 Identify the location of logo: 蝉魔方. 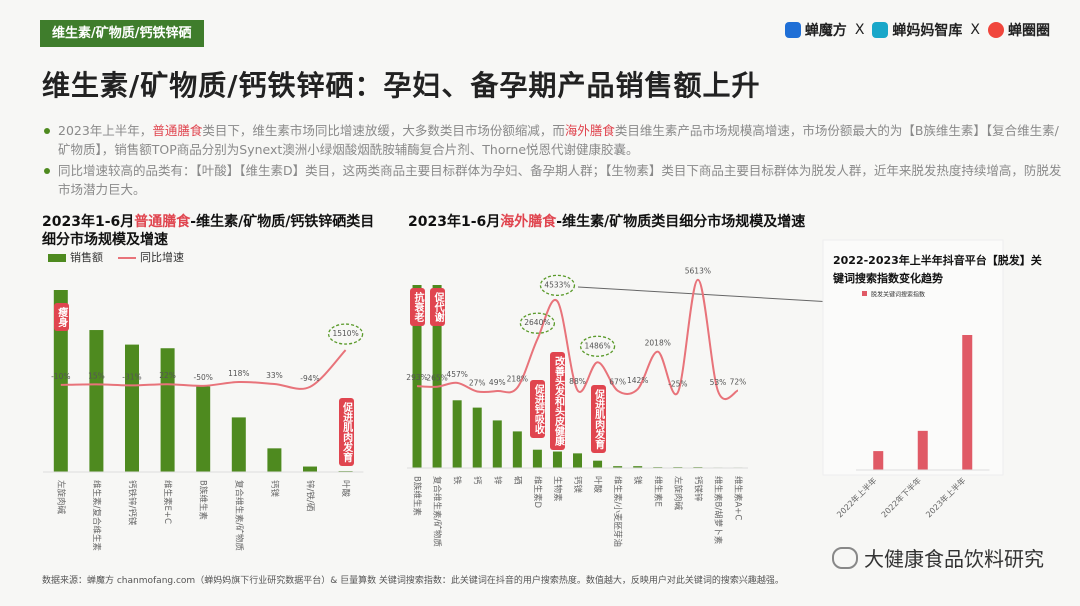
(815, 30).